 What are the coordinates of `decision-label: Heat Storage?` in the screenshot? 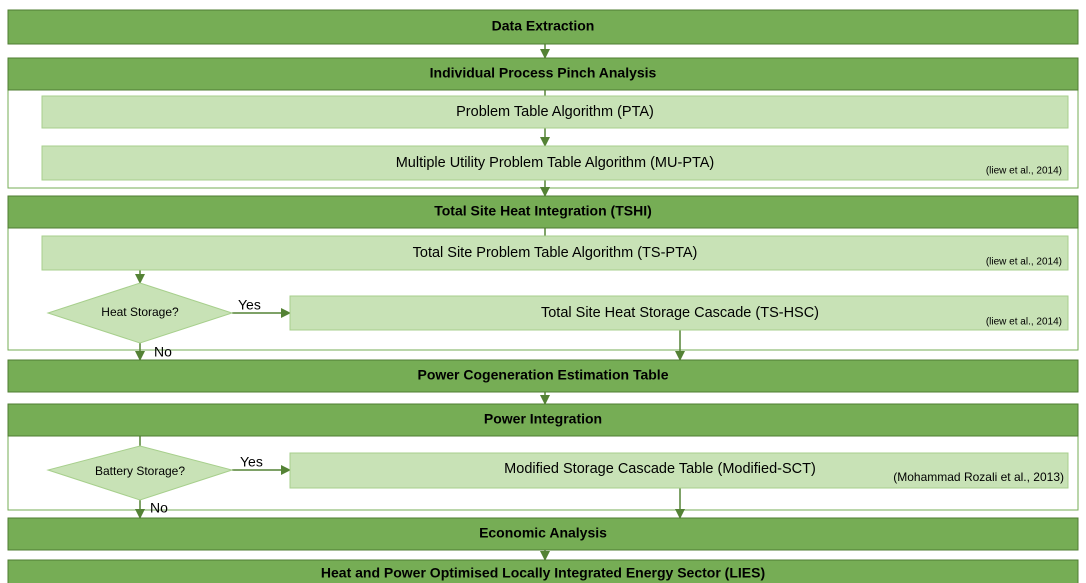 It's located at (140, 312).